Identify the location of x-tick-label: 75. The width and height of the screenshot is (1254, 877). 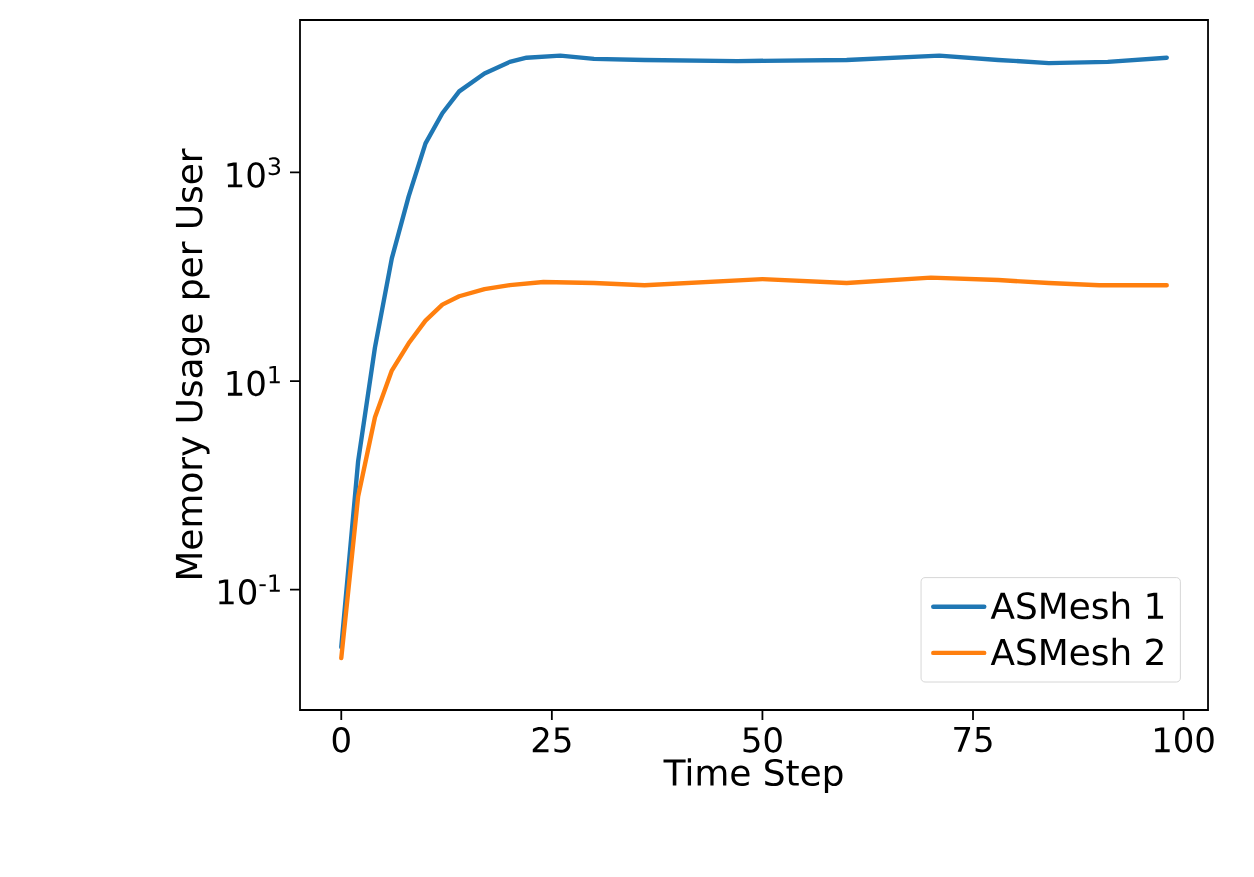
(973, 740).